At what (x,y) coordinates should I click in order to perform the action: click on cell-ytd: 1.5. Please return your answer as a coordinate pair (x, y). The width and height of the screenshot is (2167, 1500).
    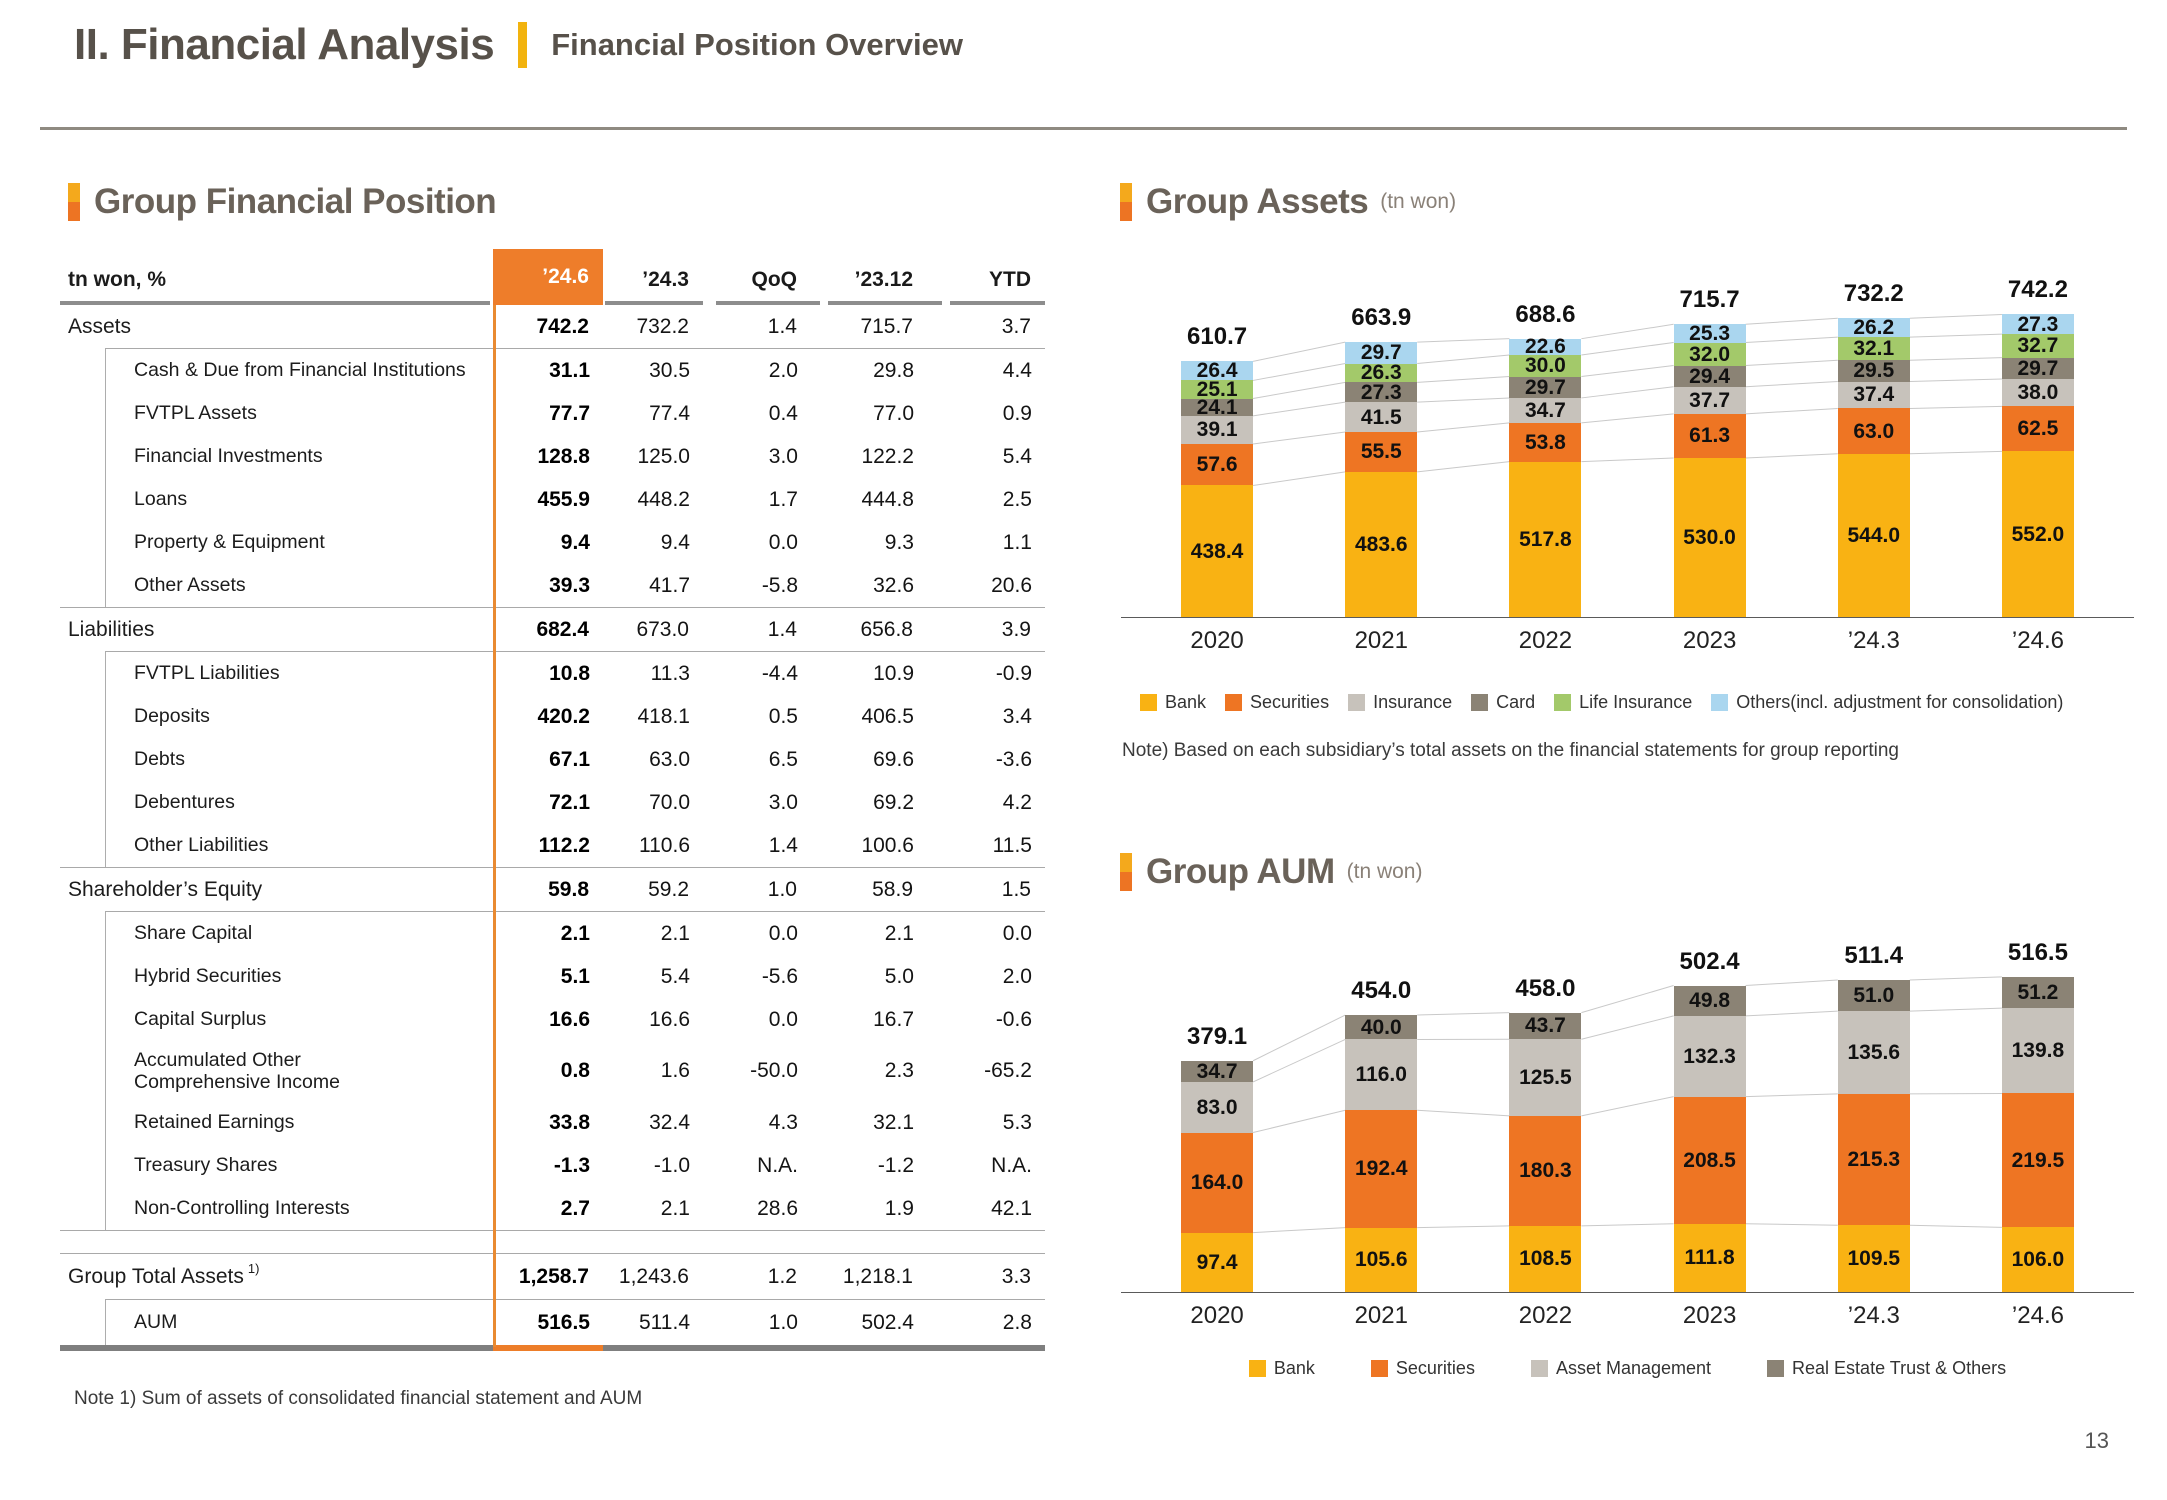
    Looking at the image, I should click on (1016, 889).